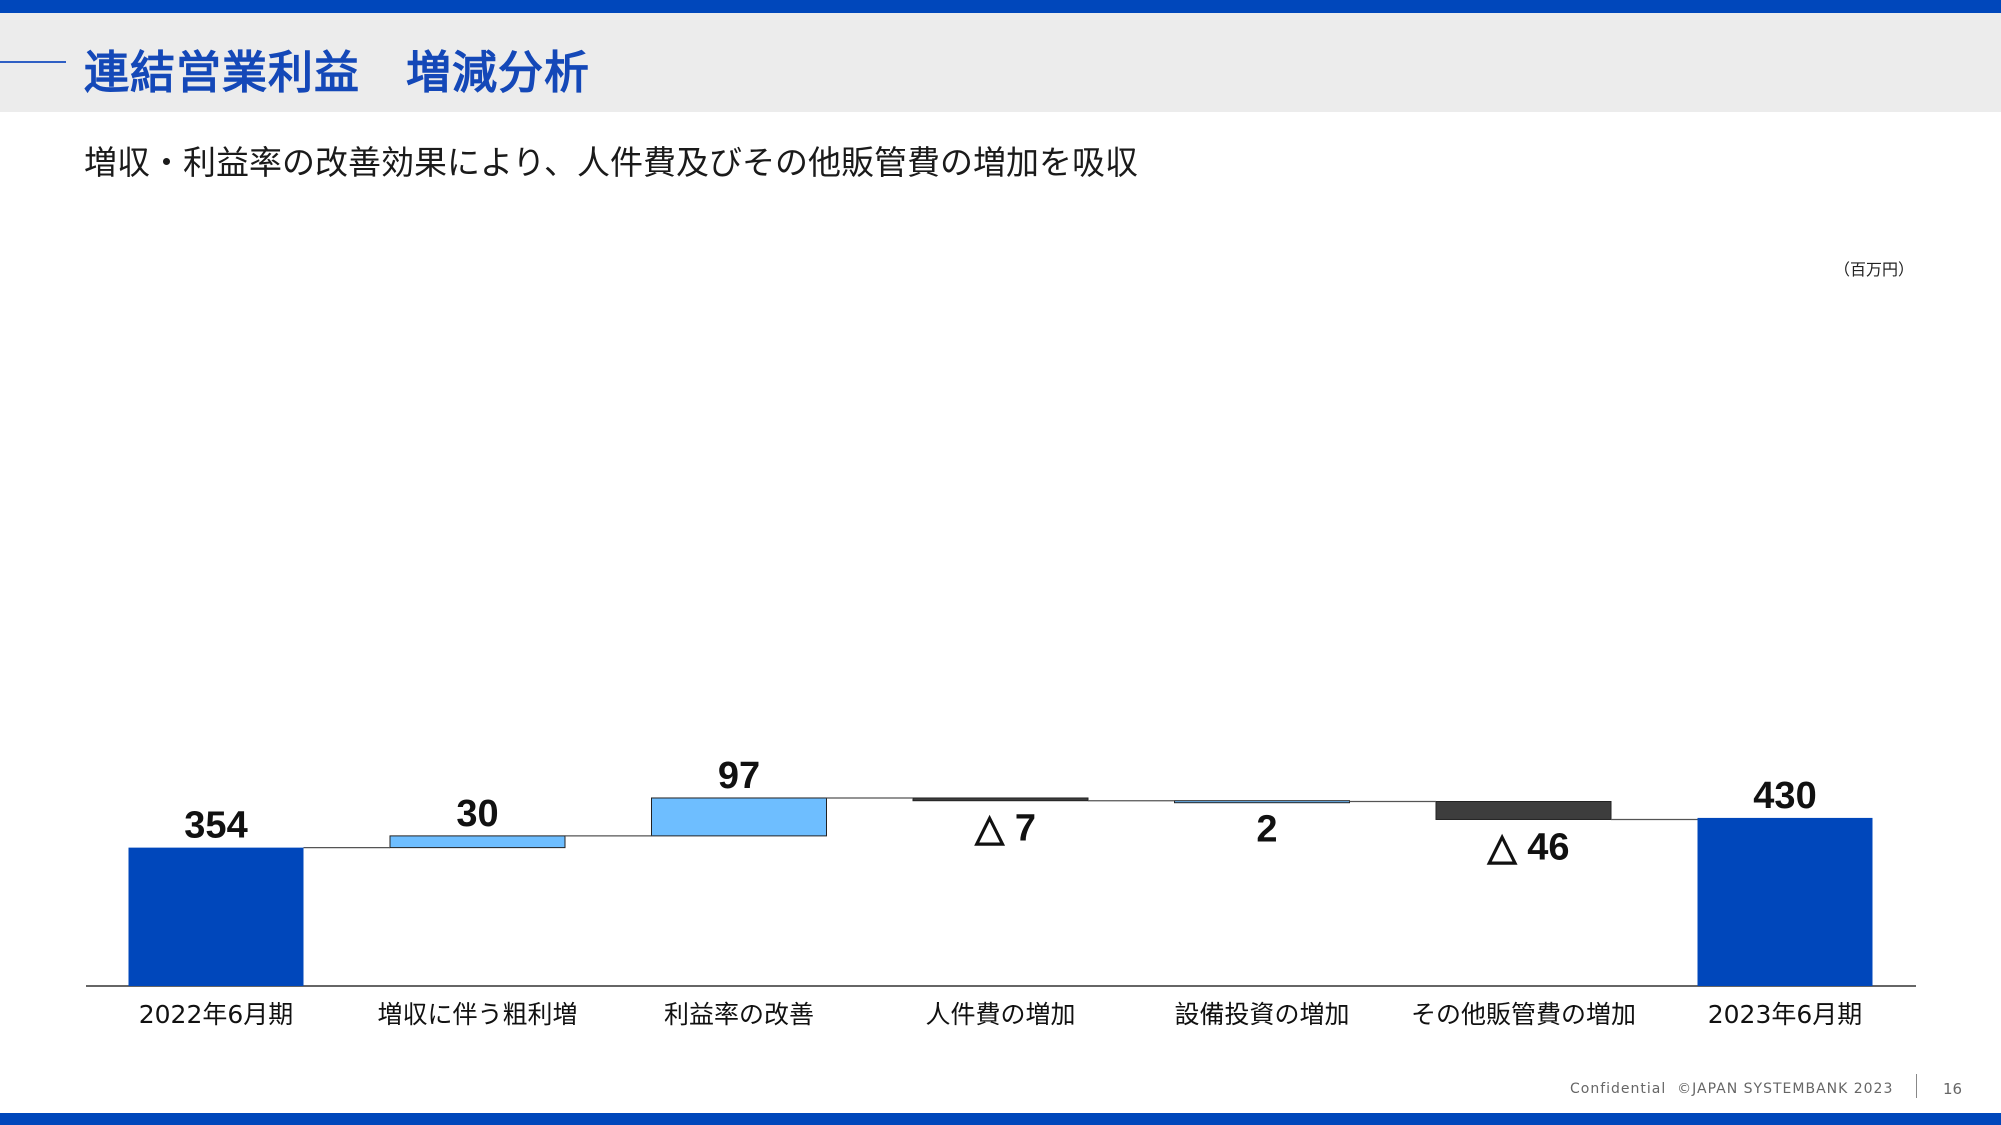  What do you see at coordinates (216, 1014) in the screenshot?
I see `category-label-1: 2022年6月期` at bounding box center [216, 1014].